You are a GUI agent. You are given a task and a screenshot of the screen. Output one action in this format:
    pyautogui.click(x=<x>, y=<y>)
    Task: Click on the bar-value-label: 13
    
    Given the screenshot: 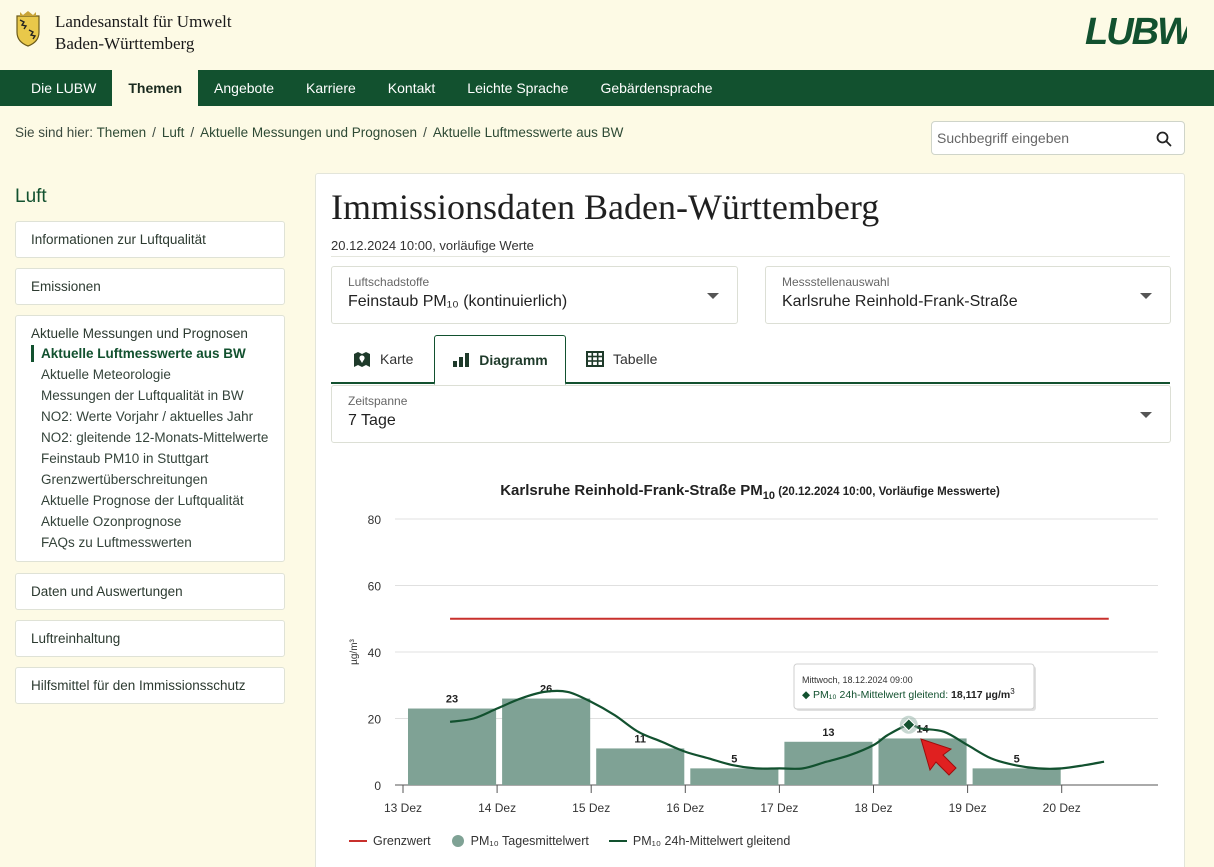 What is the action you would take?
    pyautogui.click(x=828, y=733)
    